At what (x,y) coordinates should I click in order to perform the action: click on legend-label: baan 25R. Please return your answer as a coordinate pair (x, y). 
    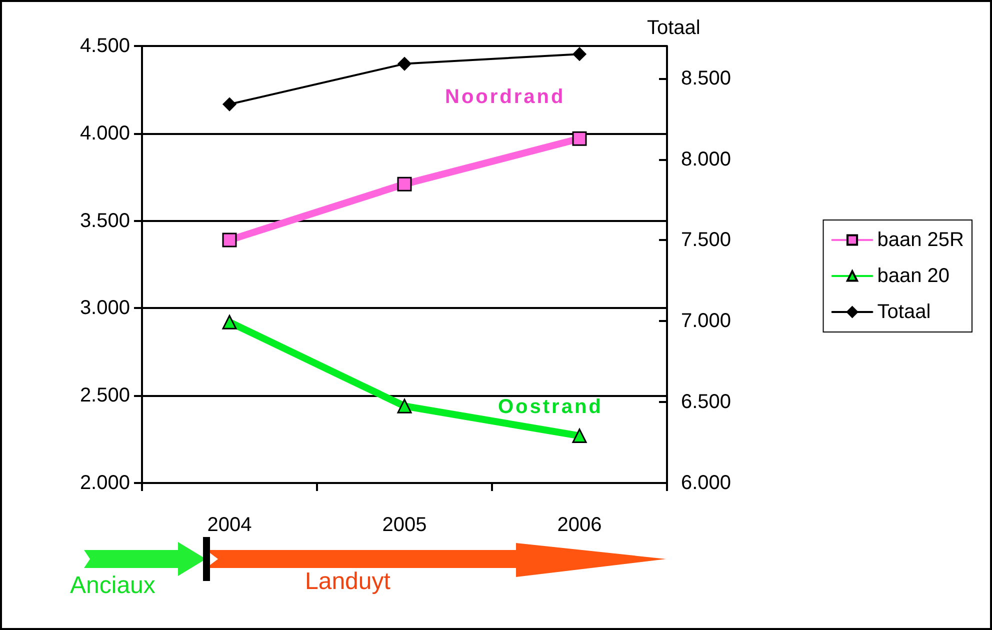
    Looking at the image, I should click on (920, 240).